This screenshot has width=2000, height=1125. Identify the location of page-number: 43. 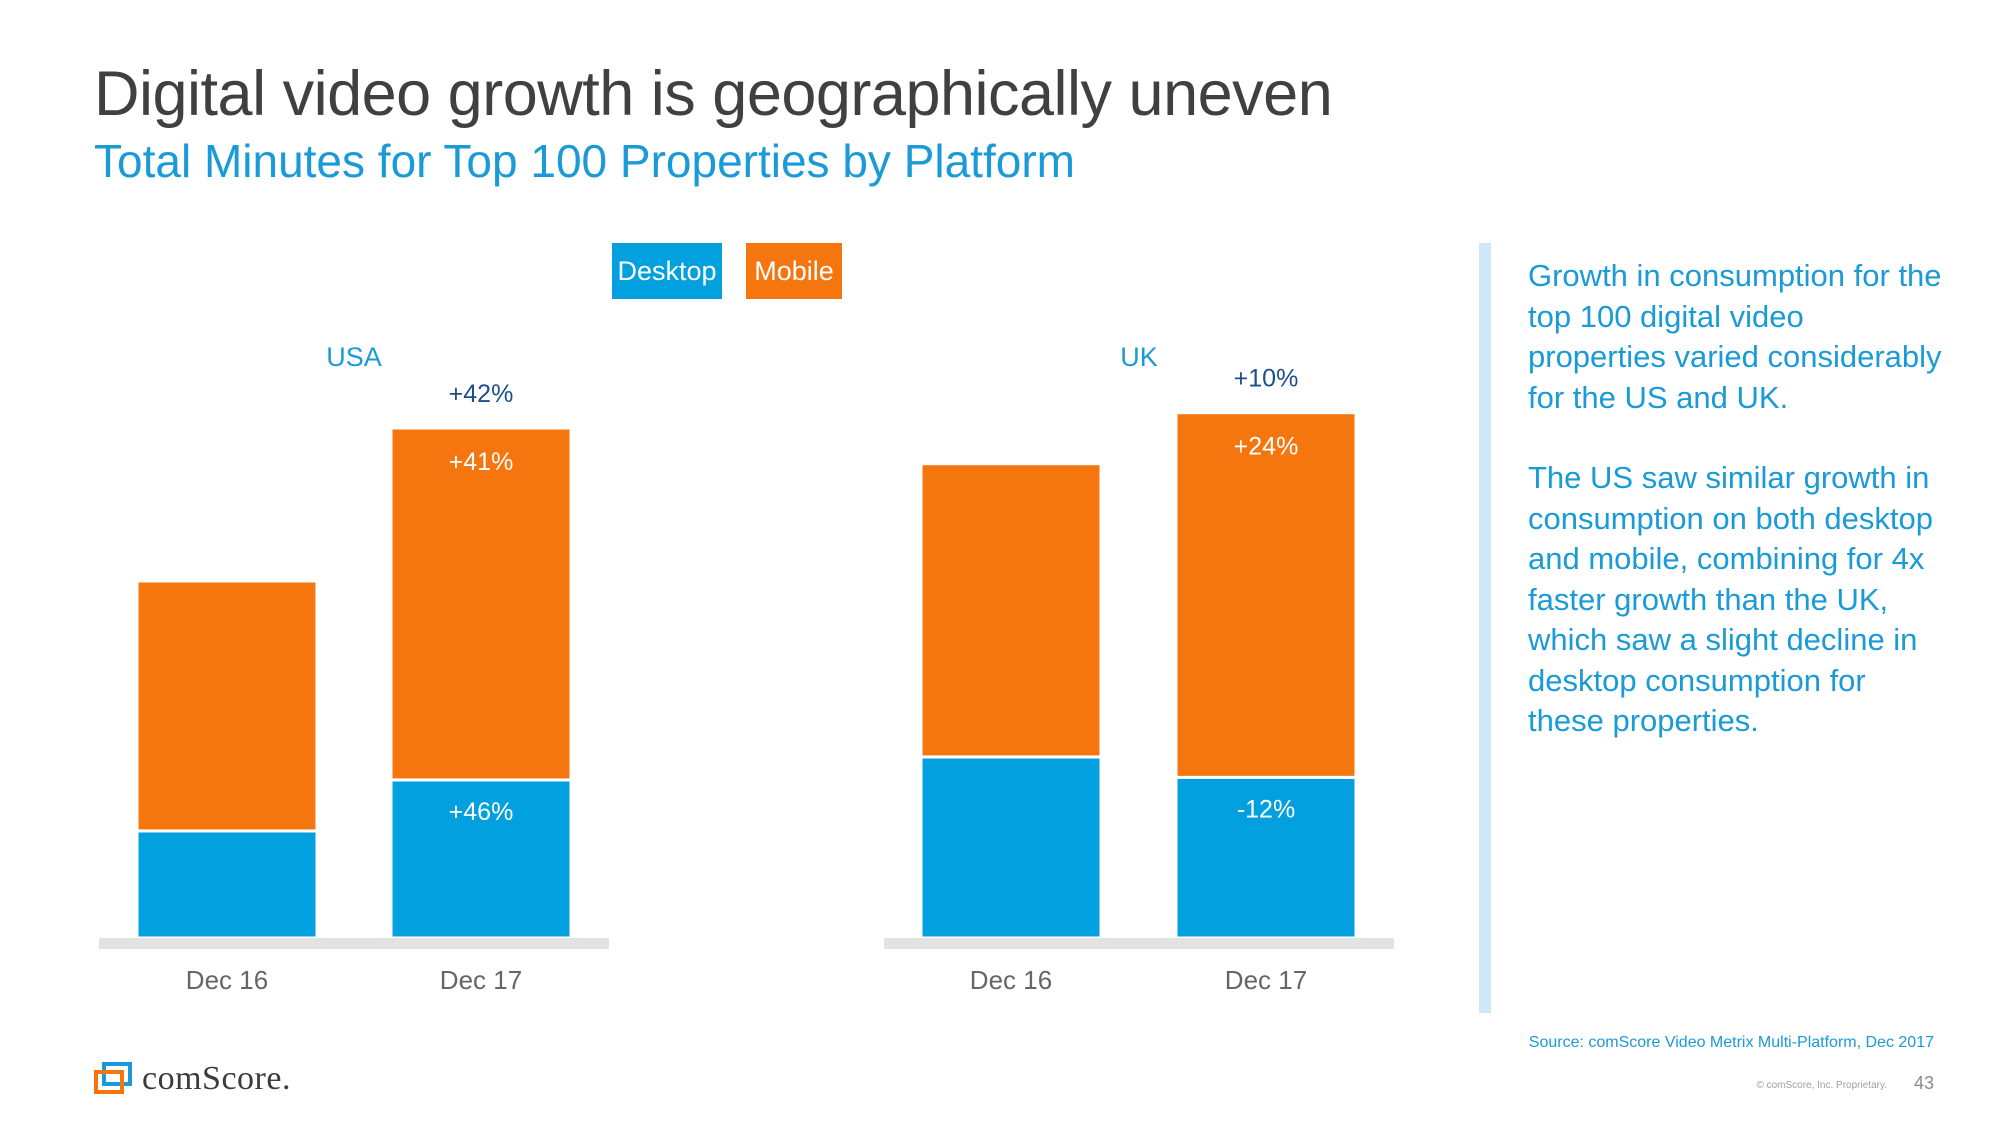
(1923, 1083).